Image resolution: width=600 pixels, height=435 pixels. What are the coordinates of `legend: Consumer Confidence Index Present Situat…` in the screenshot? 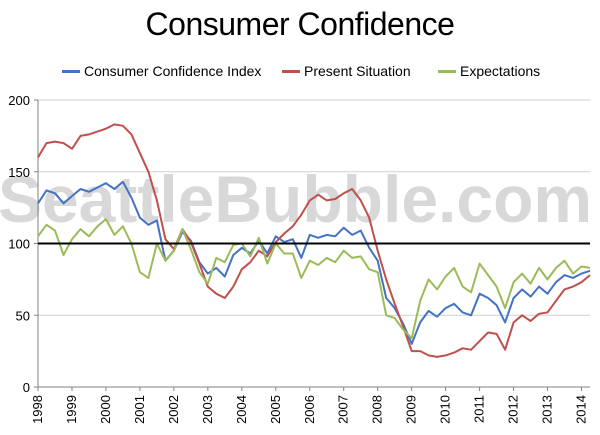 It's located at (300, 73).